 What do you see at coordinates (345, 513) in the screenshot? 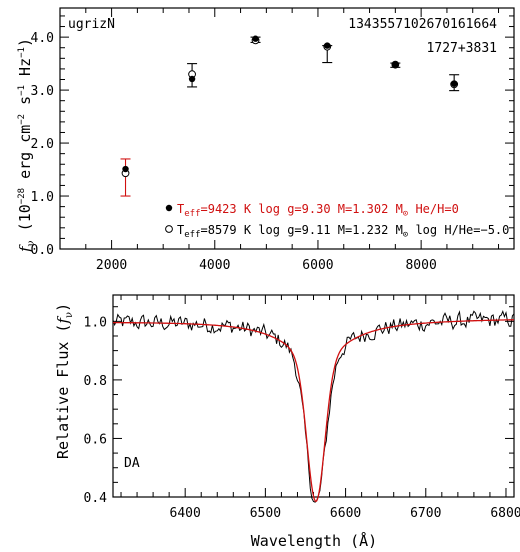
I see `spectrum-x-tick-label: 6600` at bounding box center [345, 513].